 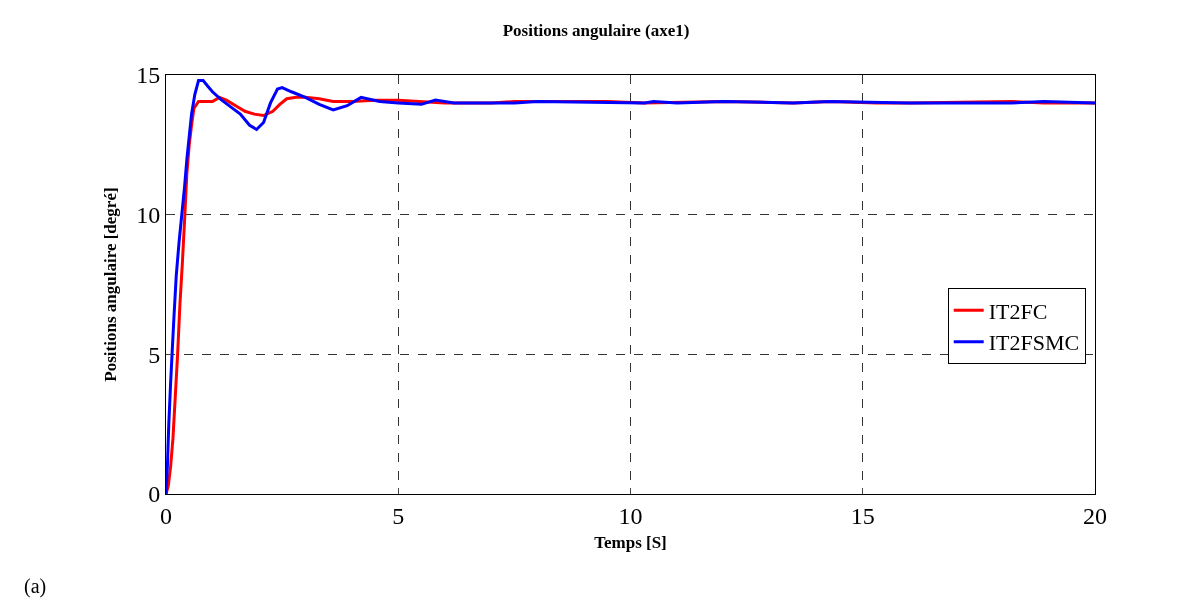 I want to click on y-axis-title: Positions angulaire [degré], so click(x=110, y=284).